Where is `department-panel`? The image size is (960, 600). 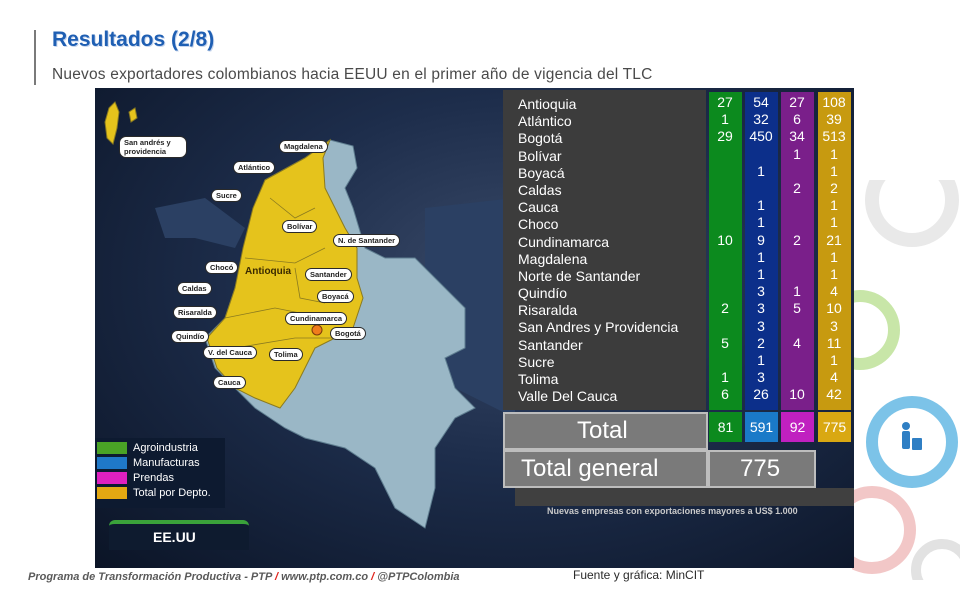 department-panel is located at coordinates (604, 250).